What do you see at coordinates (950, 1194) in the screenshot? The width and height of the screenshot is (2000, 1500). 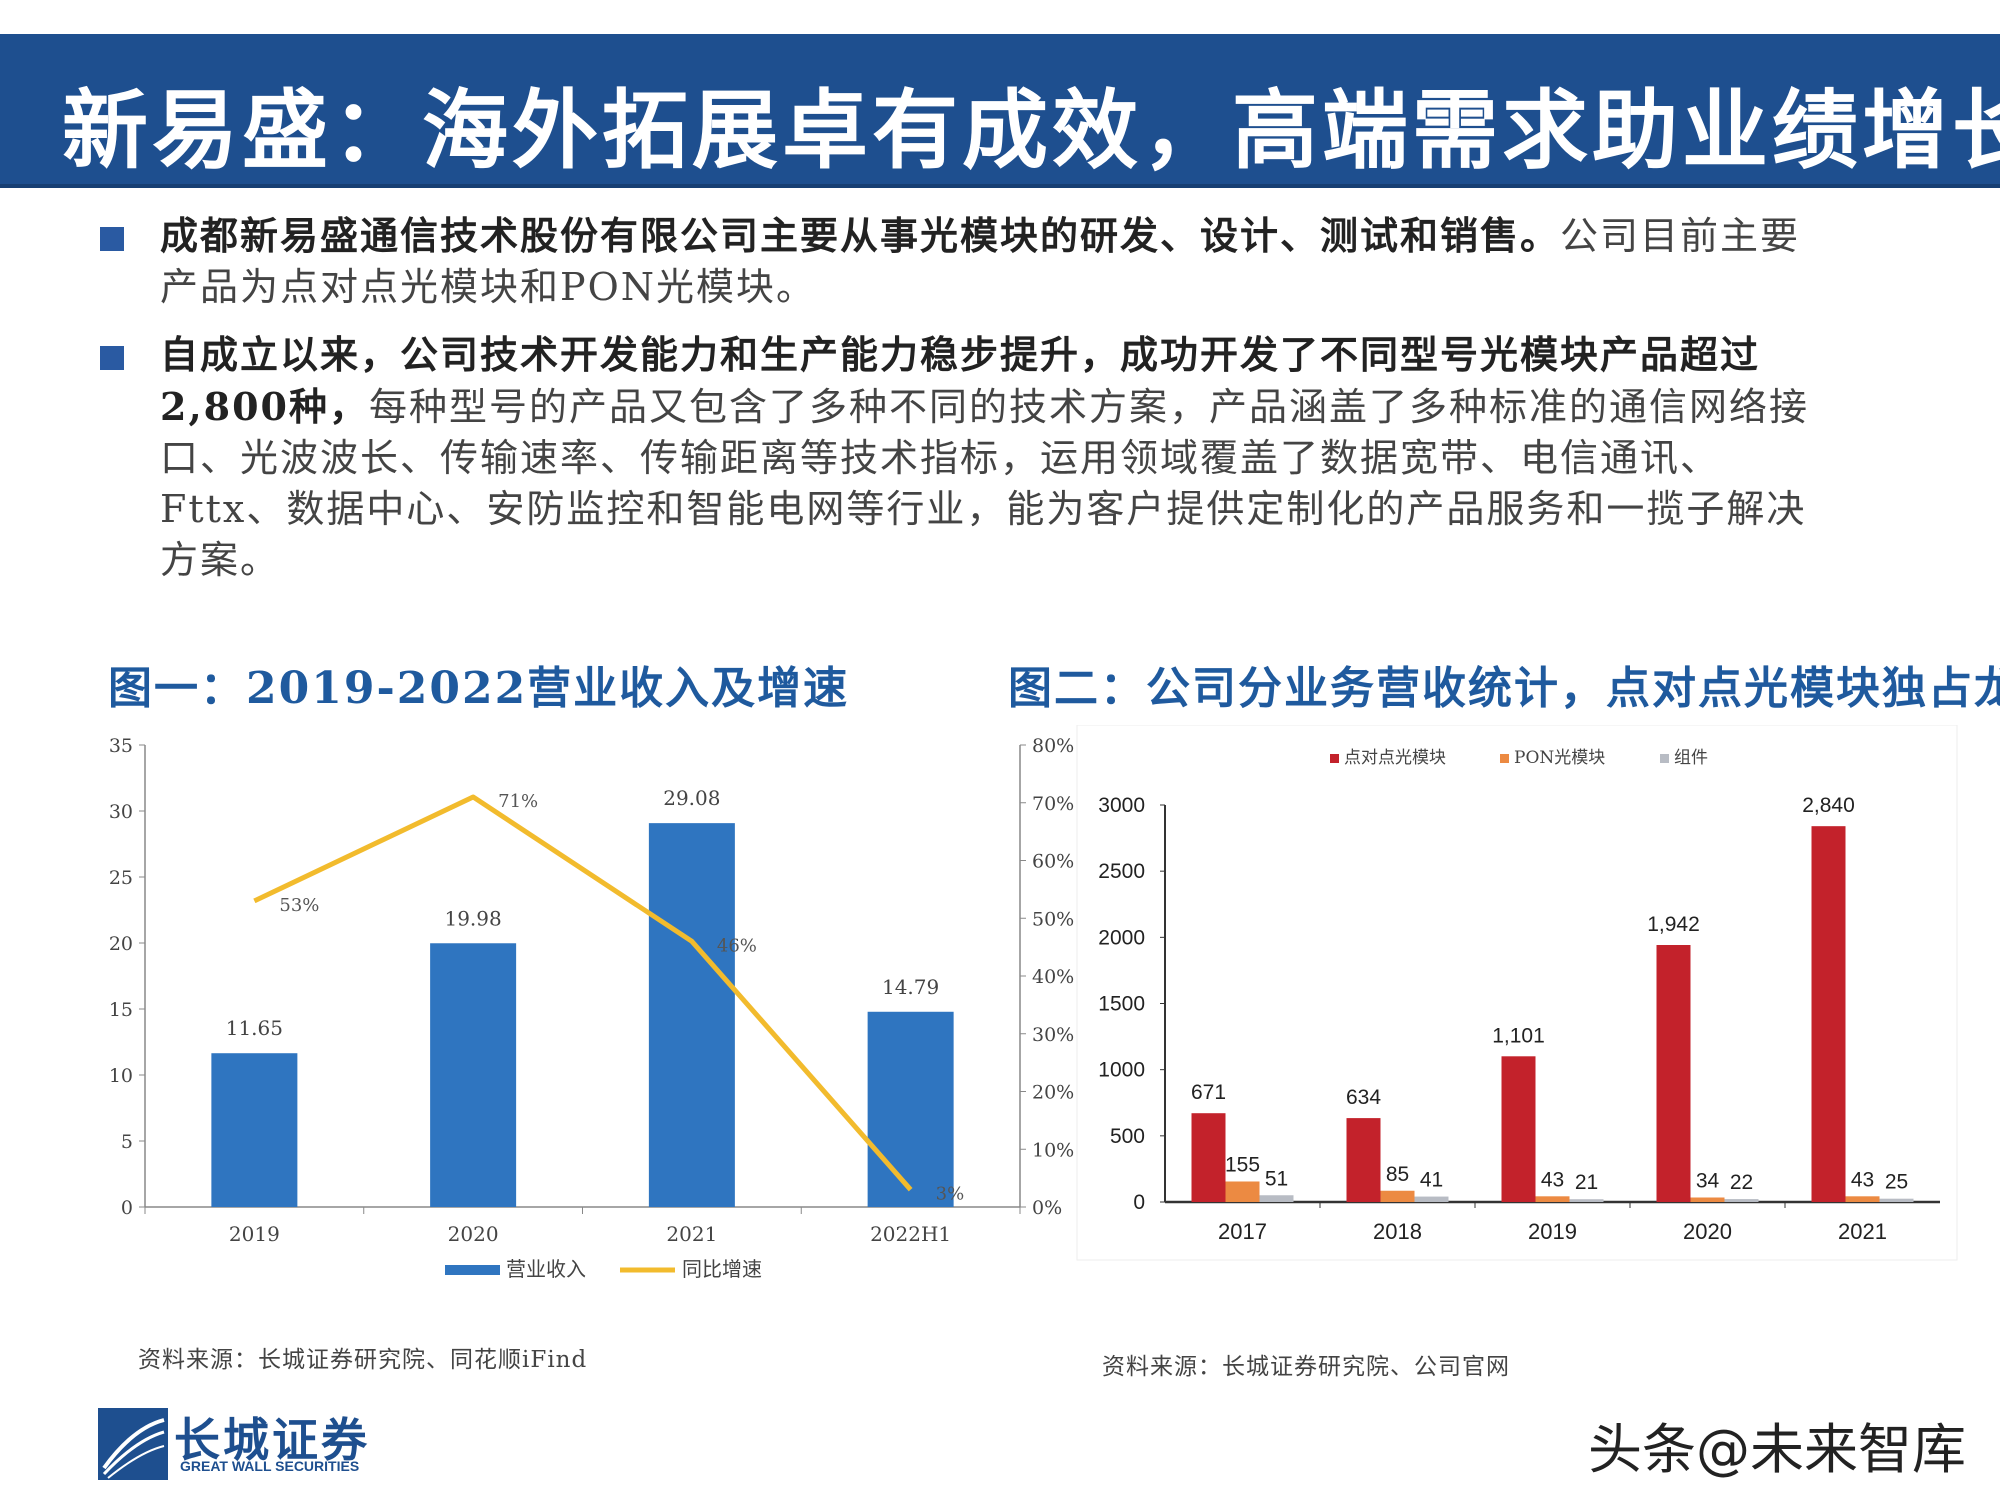 I see `growth-point-label: 3%` at bounding box center [950, 1194].